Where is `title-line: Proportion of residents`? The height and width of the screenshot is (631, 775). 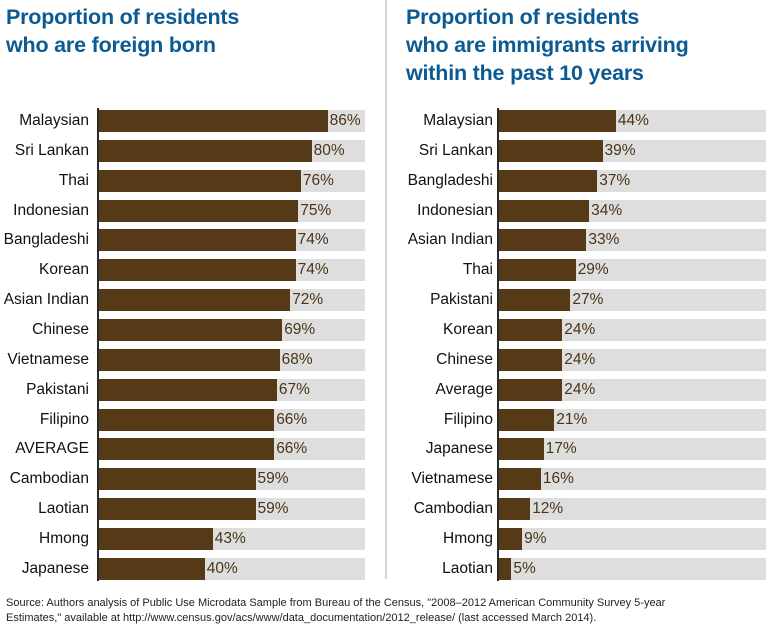
title-line: Proportion of residents is located at coordinates (523, 17).